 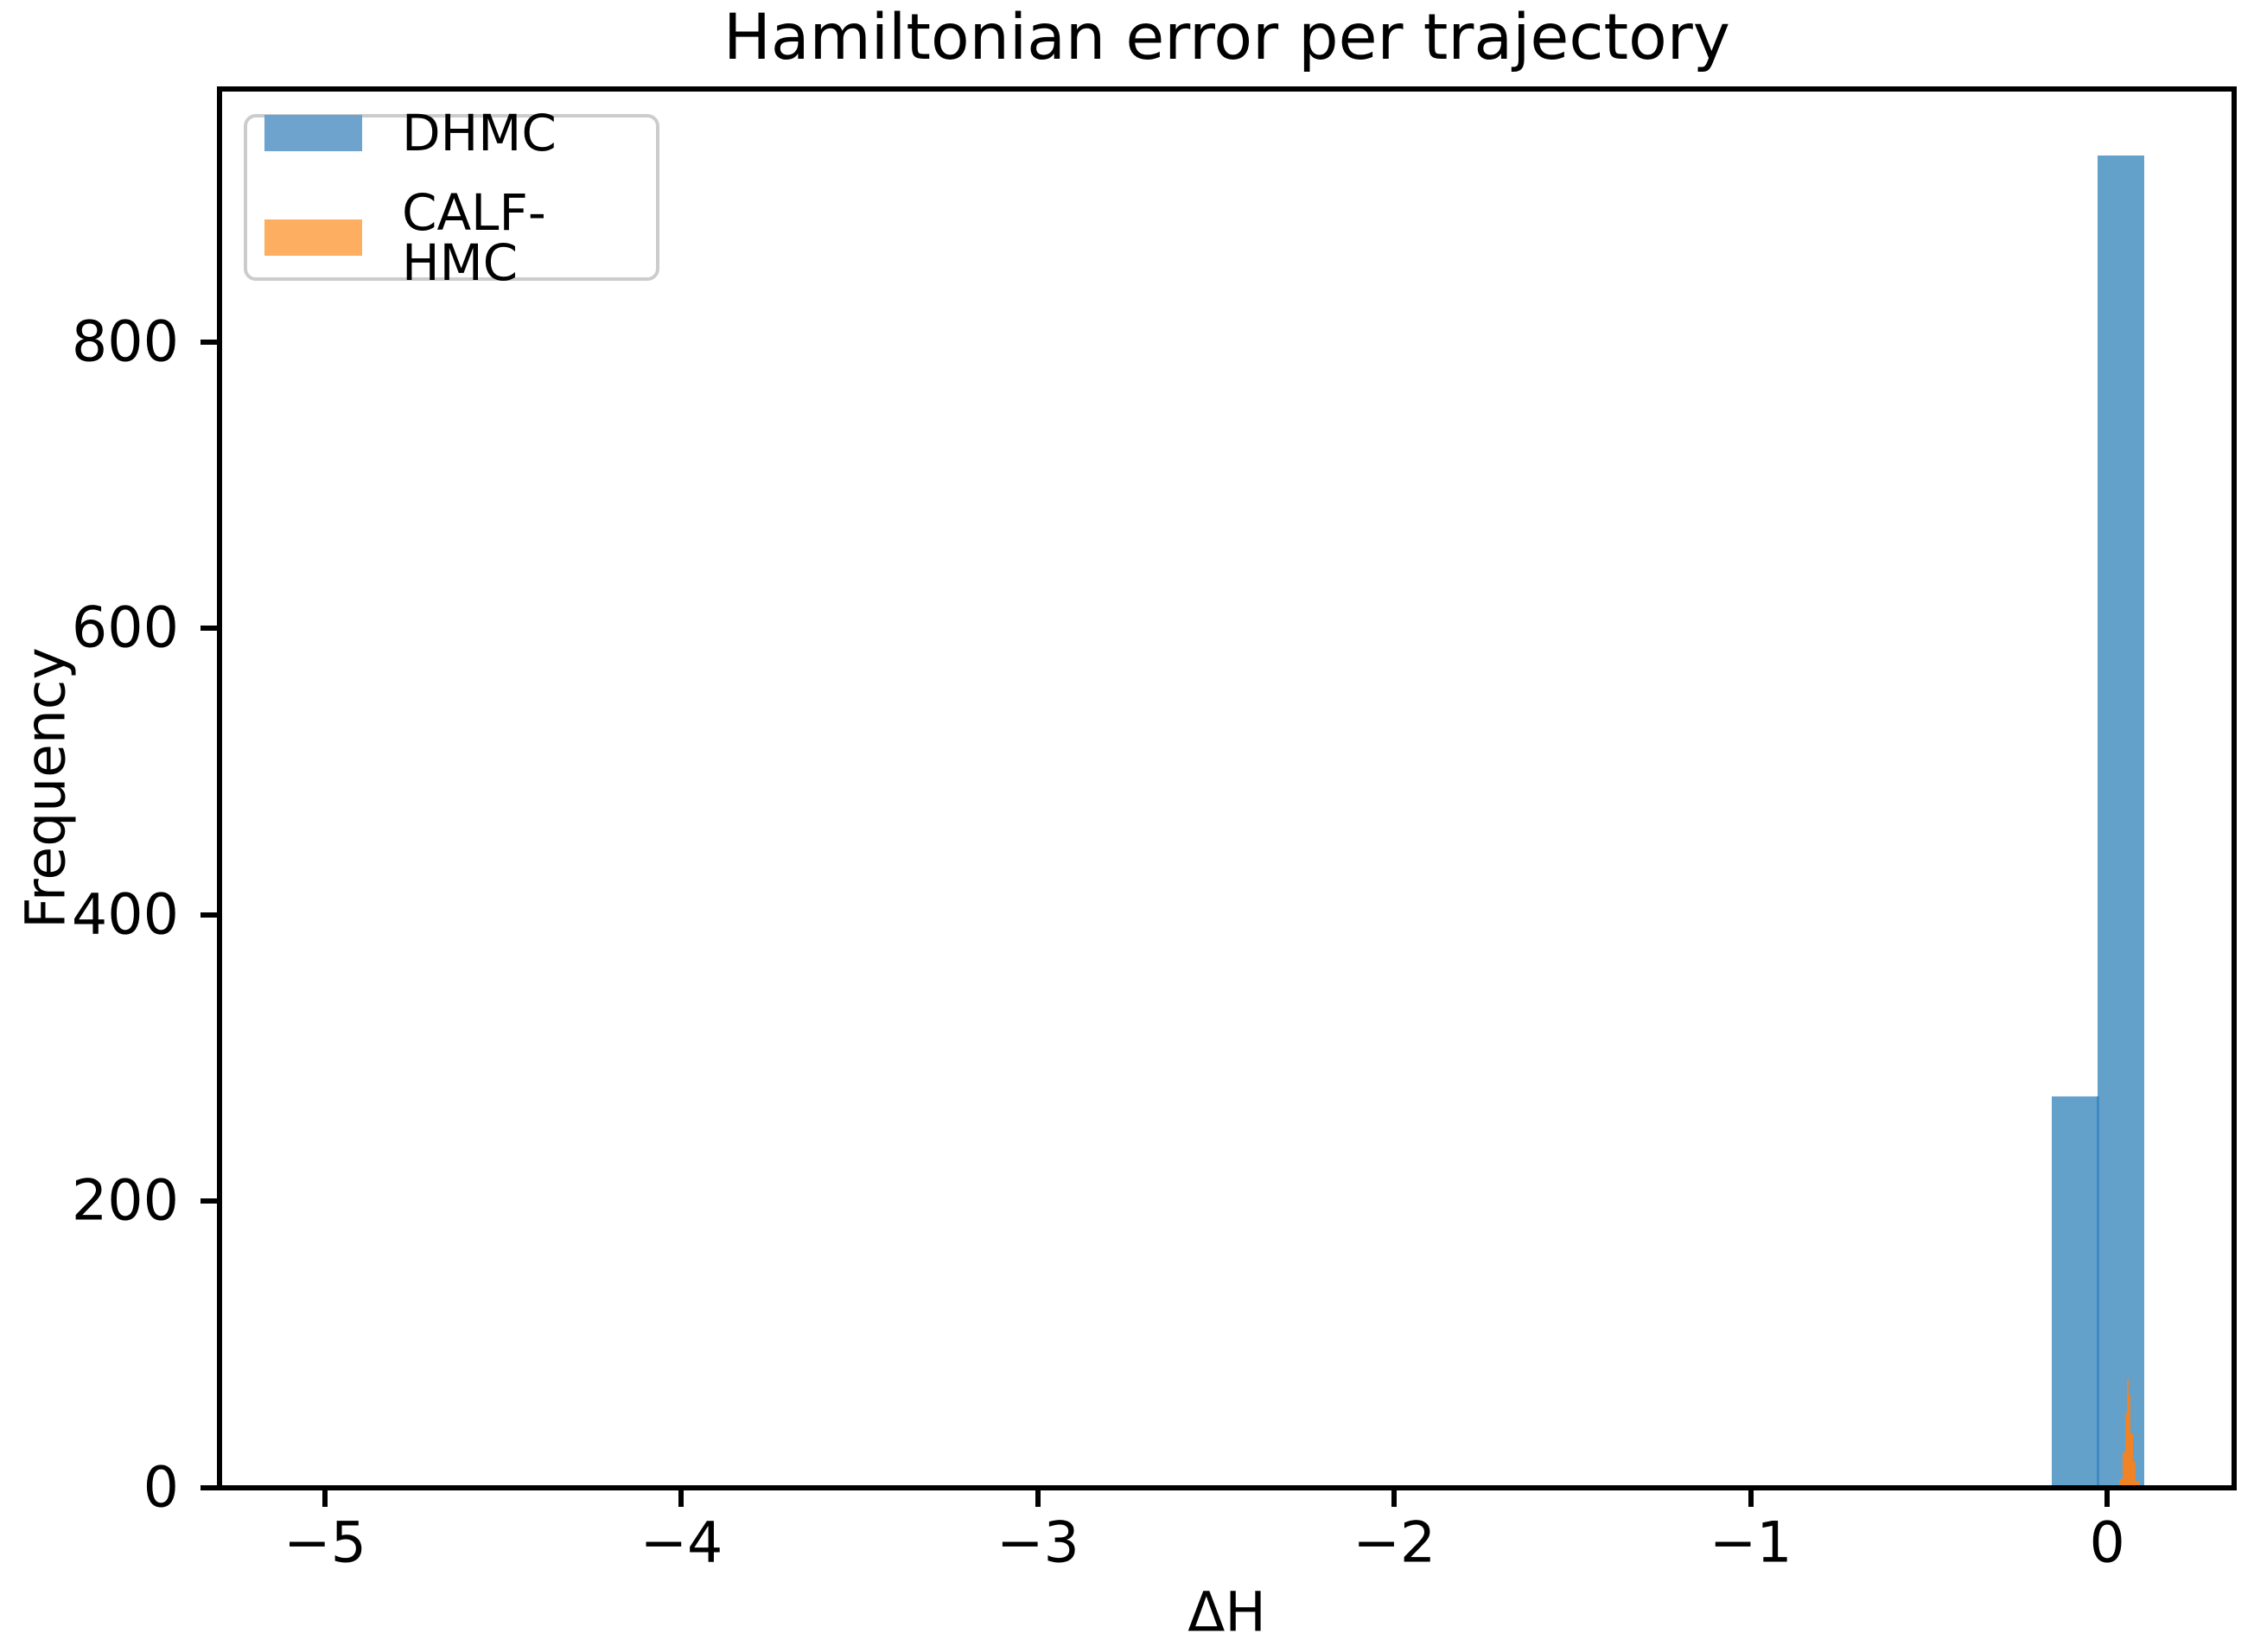 I want to click on legend-item-dhmc: DHMC, so click(x=460, y=133).